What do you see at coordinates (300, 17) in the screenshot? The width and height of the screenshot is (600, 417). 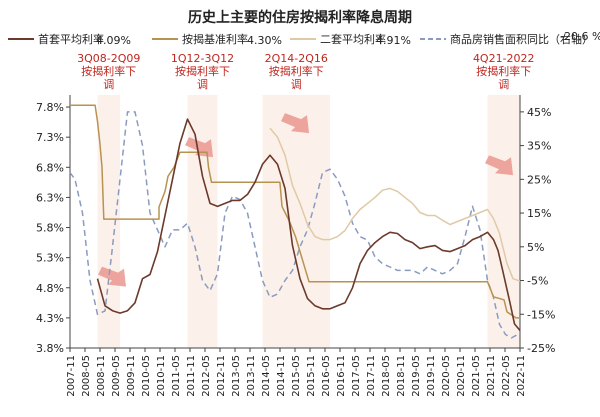 I see `chart-title: 历史上主要的住房按揭利率降息周期` at bounding box center [300, 17].